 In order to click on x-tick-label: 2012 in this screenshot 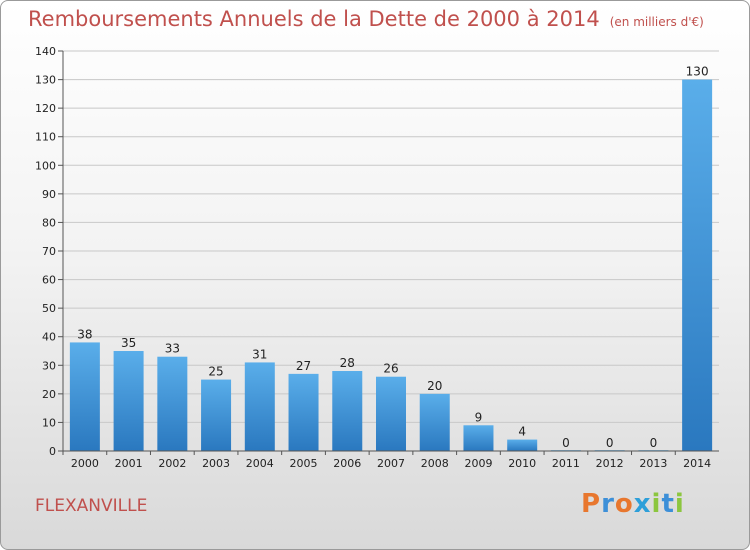, I will do `click(610, 463)`.